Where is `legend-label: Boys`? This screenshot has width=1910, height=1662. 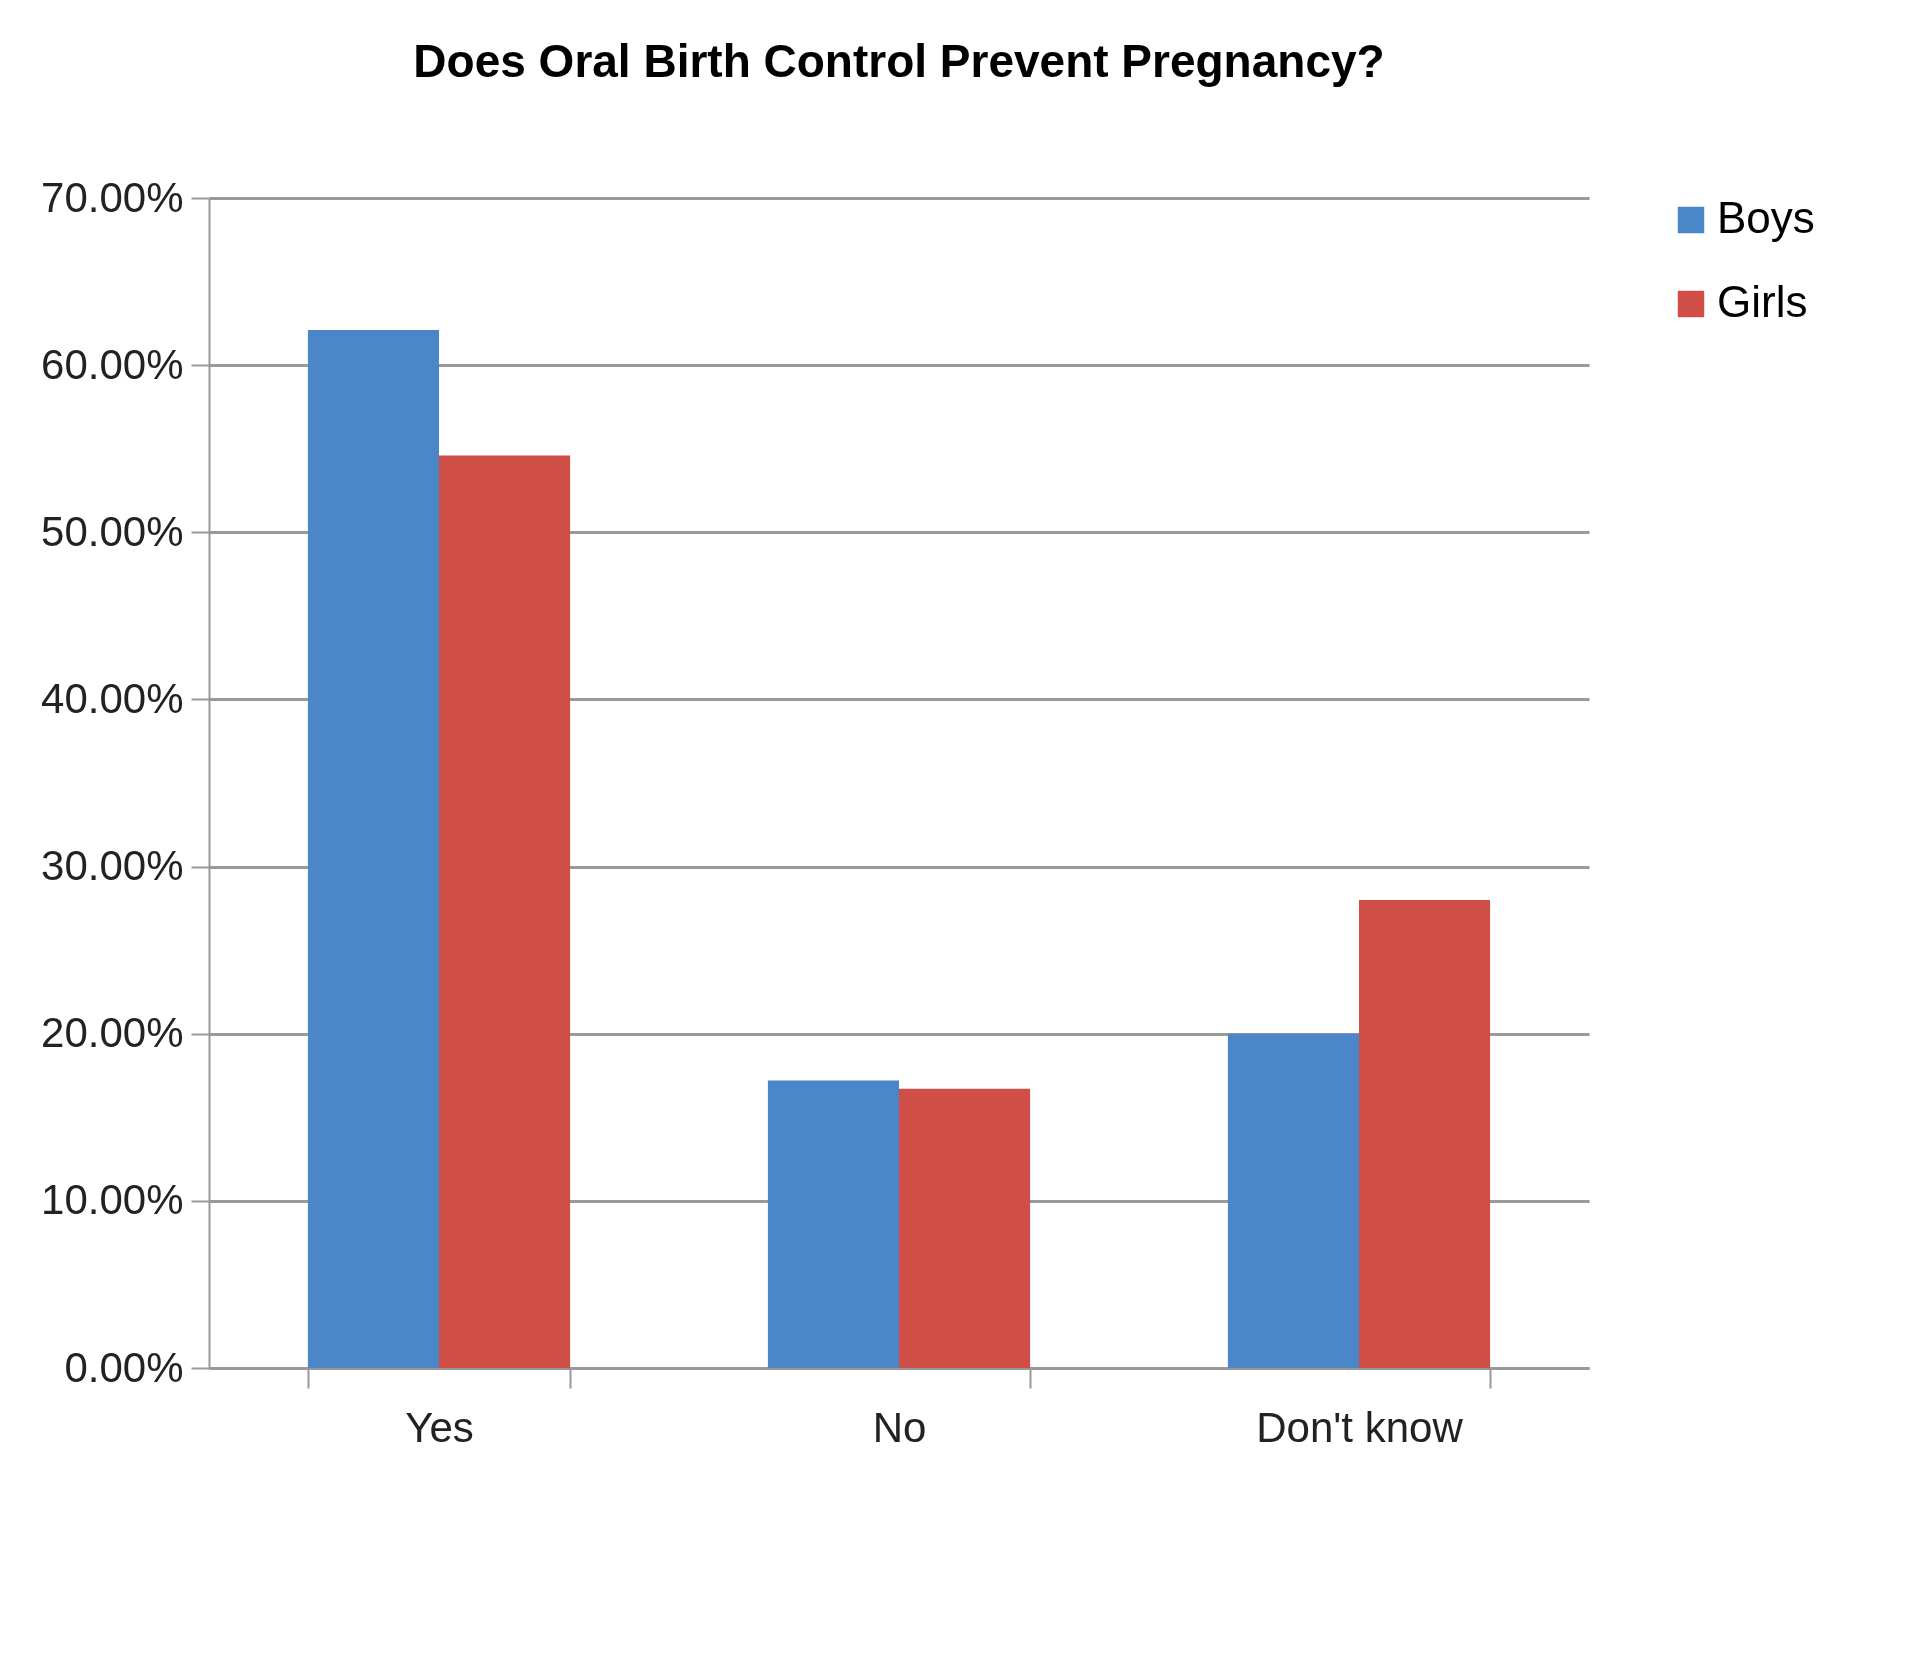 legend-label: Boys is located at coordinates (1766, 217).